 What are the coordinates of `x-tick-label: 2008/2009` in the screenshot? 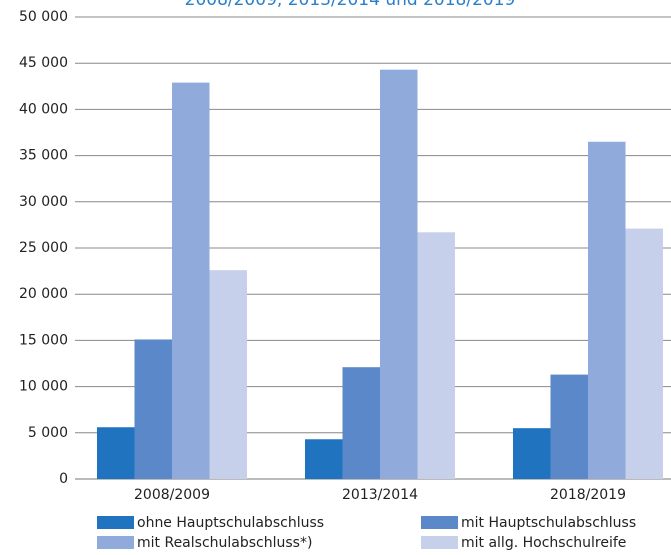 It's located at (172, 495).